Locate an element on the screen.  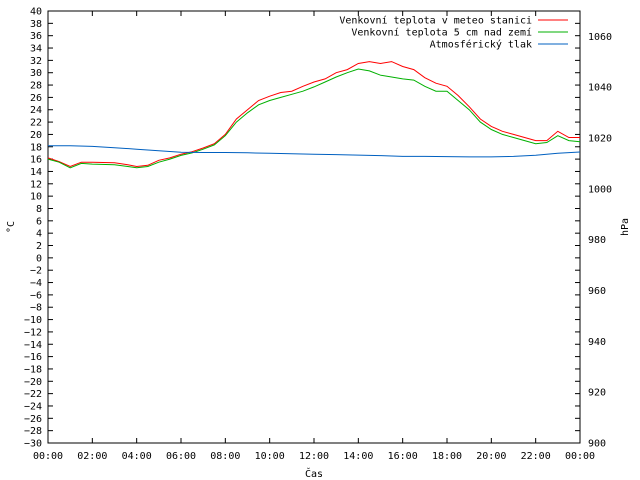
legend-label-3: Atmosférický tlak is located at coordinates (481, 45).